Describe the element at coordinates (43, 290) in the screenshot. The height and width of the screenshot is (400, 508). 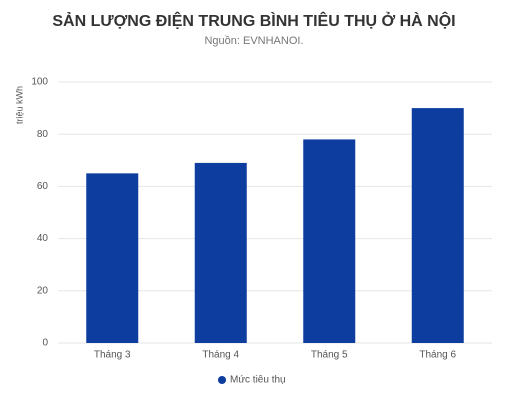
I see `y-tick-label: 20` at that location.